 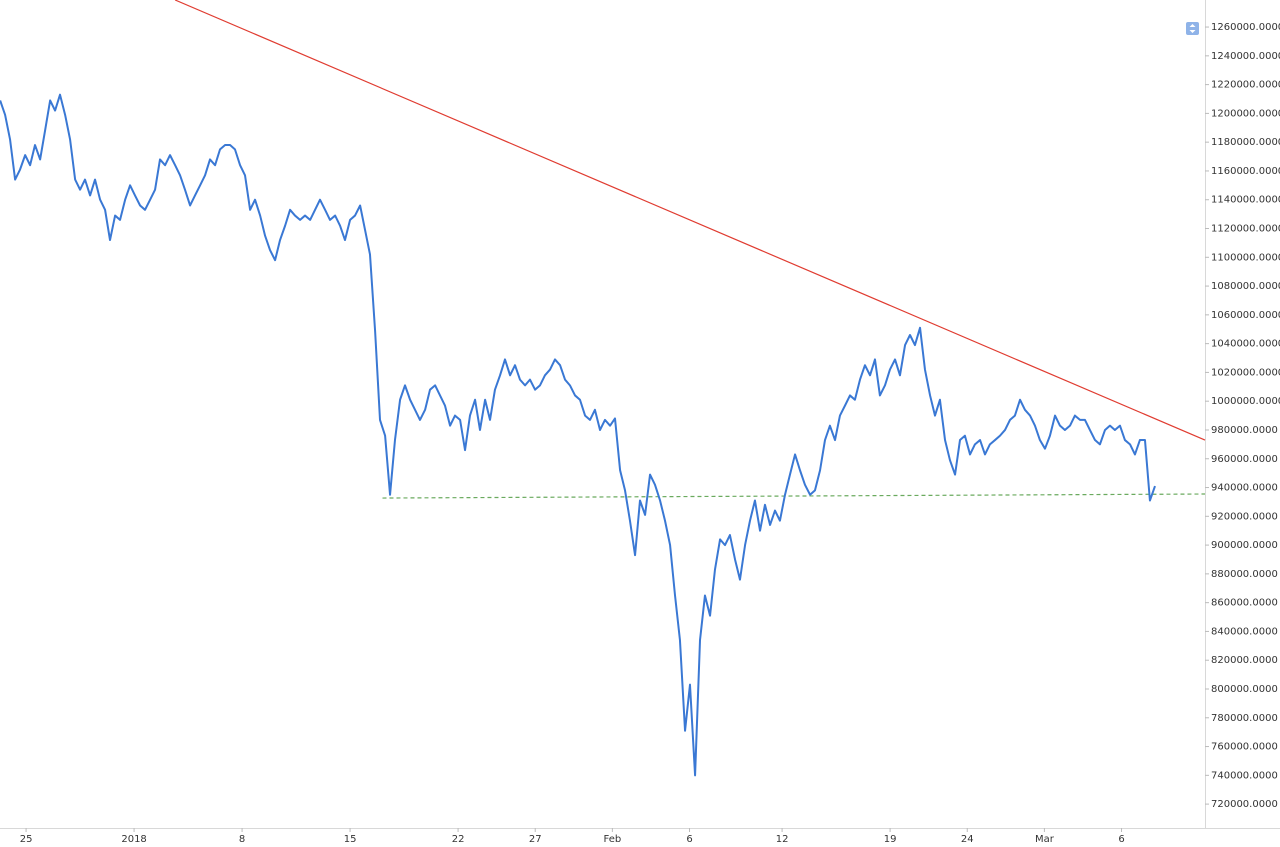 I want to click on y-tick-label: 720000.0000, so click(x=1244, y=804).